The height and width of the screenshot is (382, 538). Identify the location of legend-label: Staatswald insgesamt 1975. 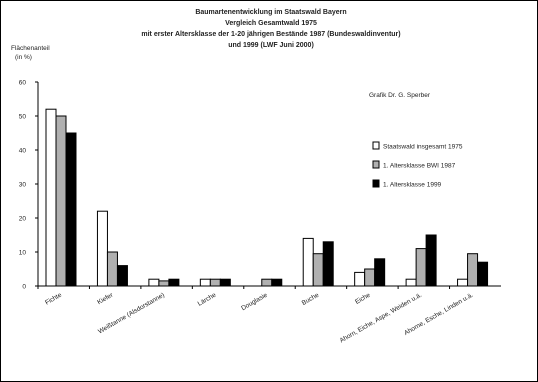
(423, 147).